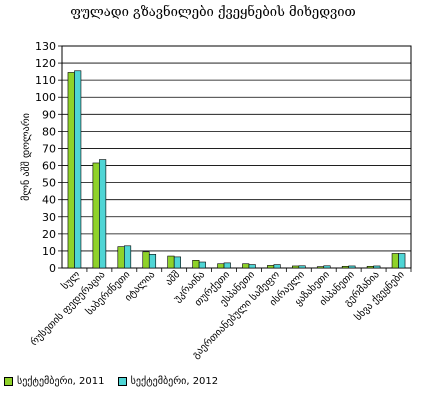 The height and width of the screenshot is (402, 426). I want to click on y-tick-label: 90, so click(49, 114).